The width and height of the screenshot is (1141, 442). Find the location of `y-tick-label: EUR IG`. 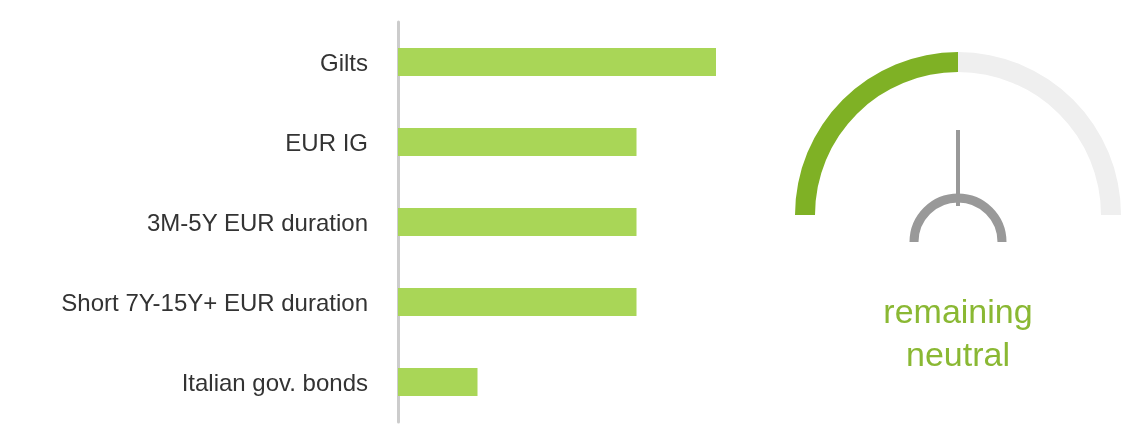

y-tick-label: EUR IG is located at coordinates (326, 142).